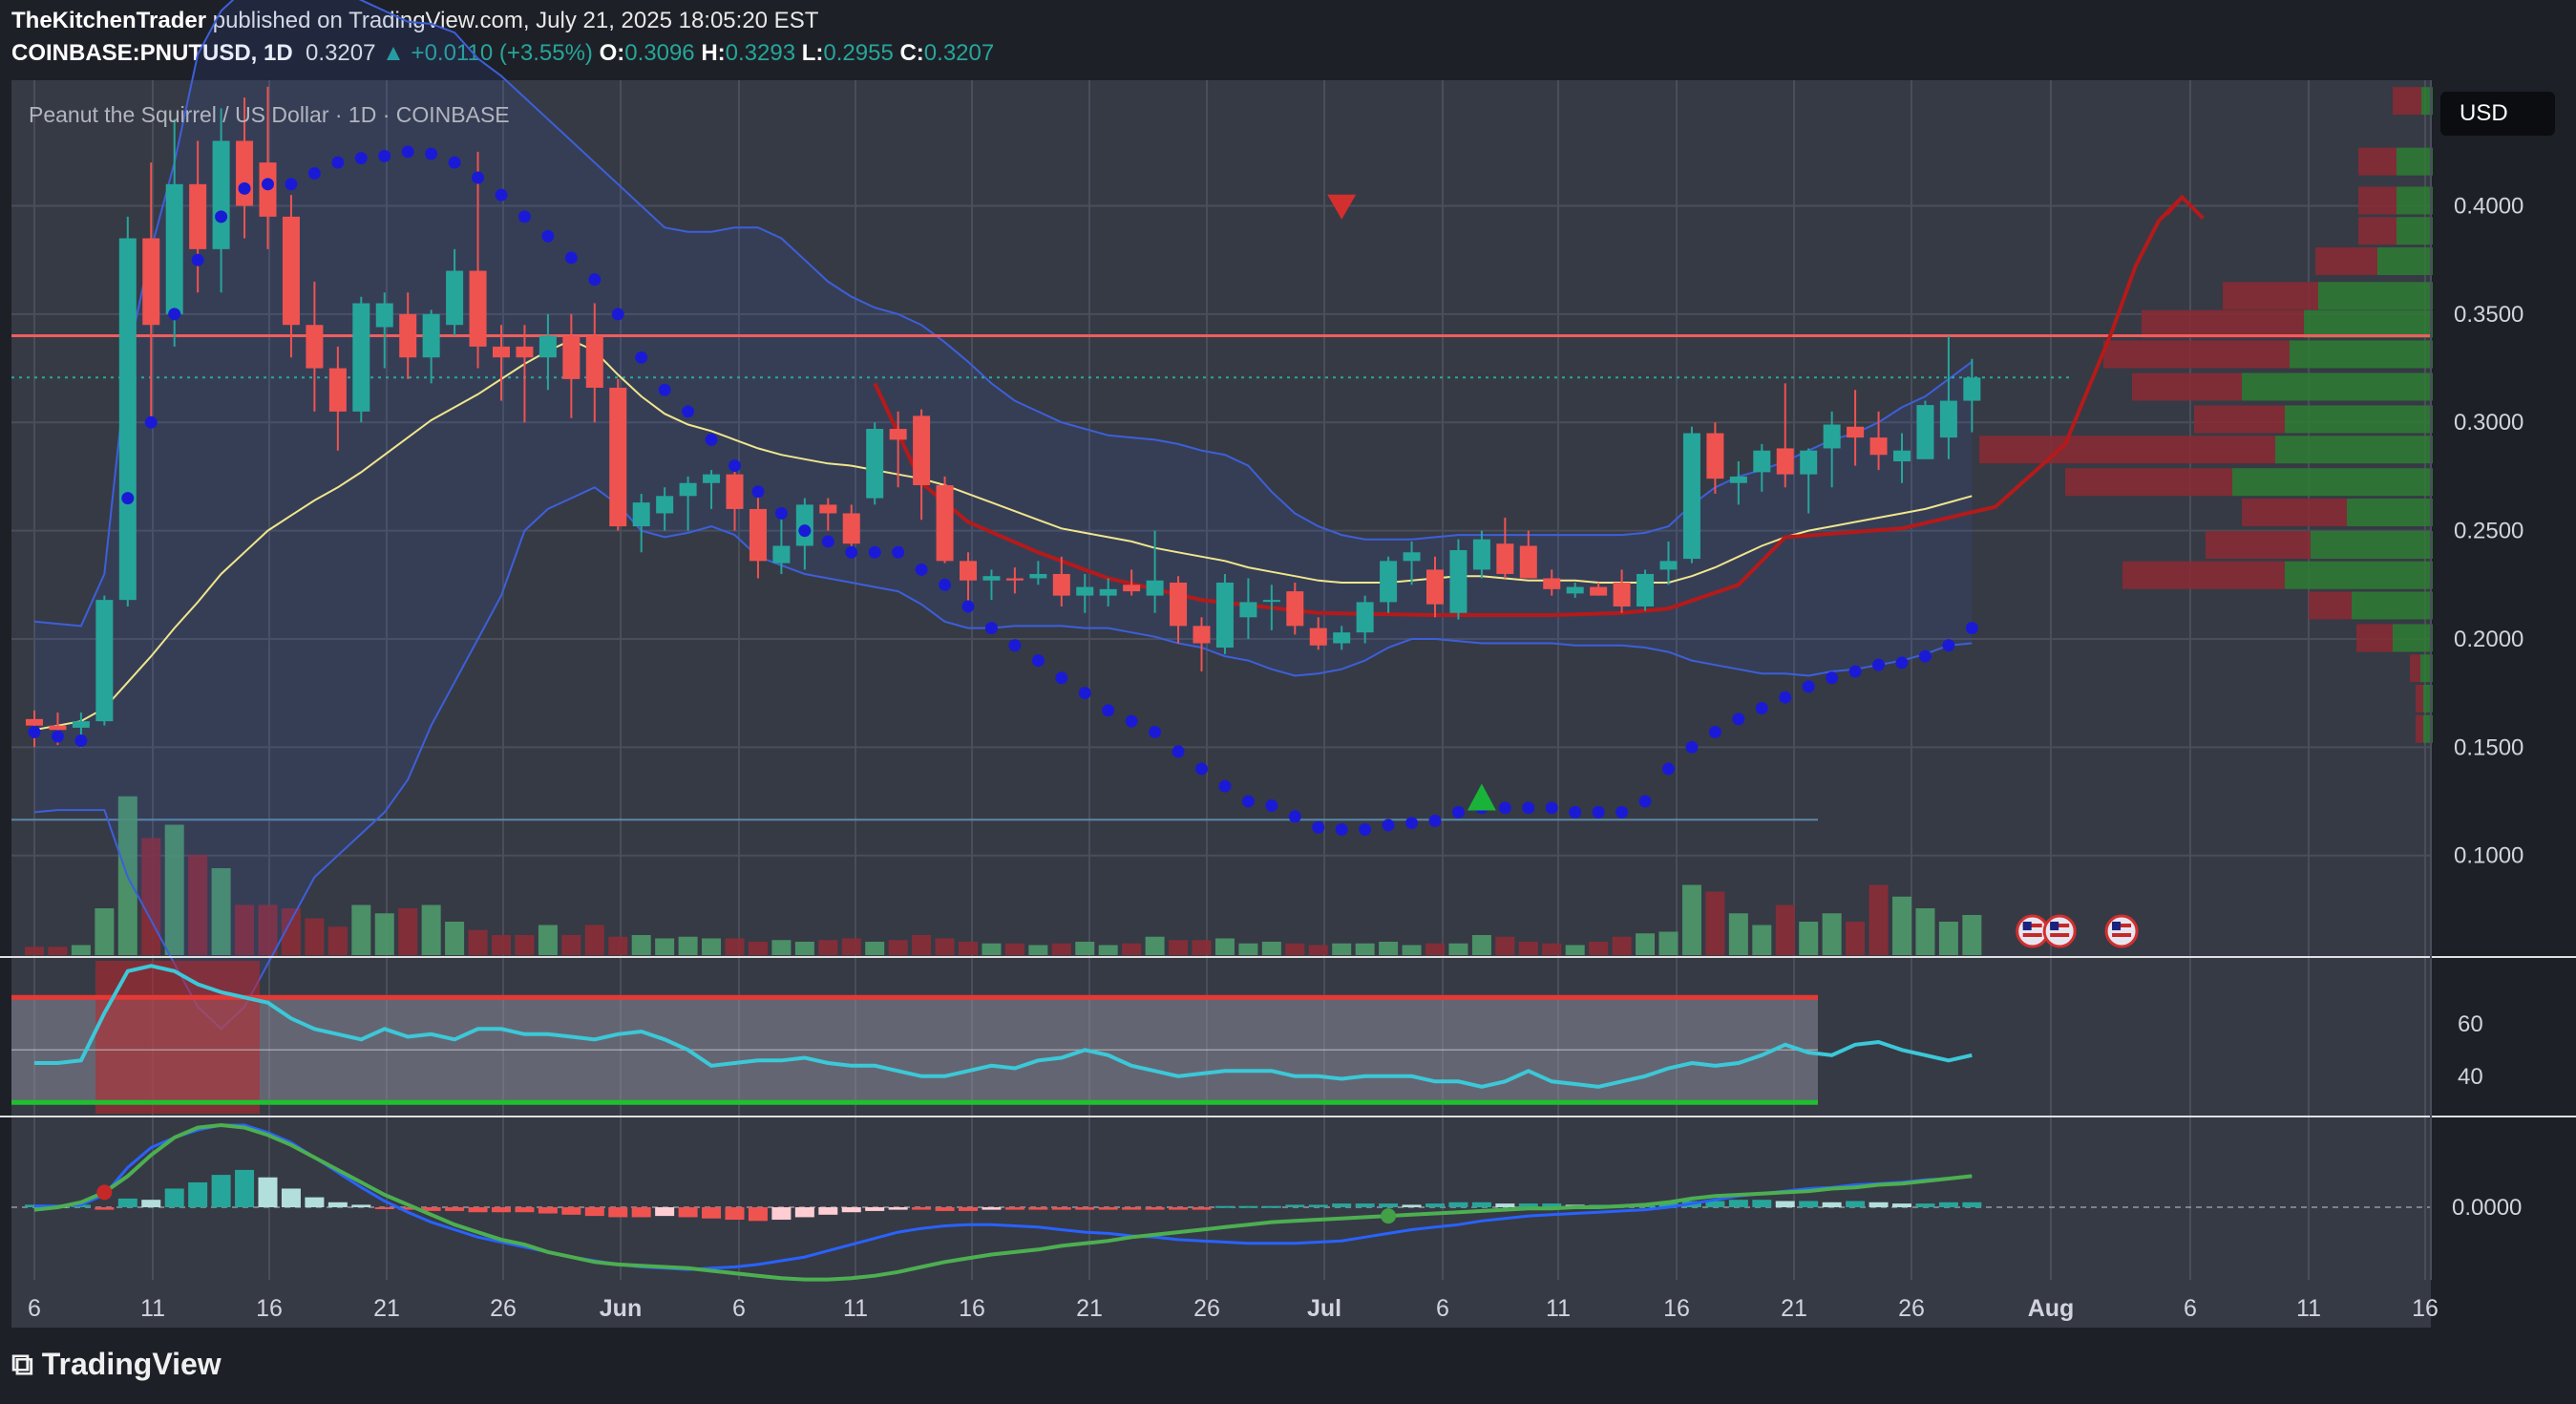 The image size is (2576, 1404). I want to click on rsi-tick-label-0: 60, so click(2470, 1024).